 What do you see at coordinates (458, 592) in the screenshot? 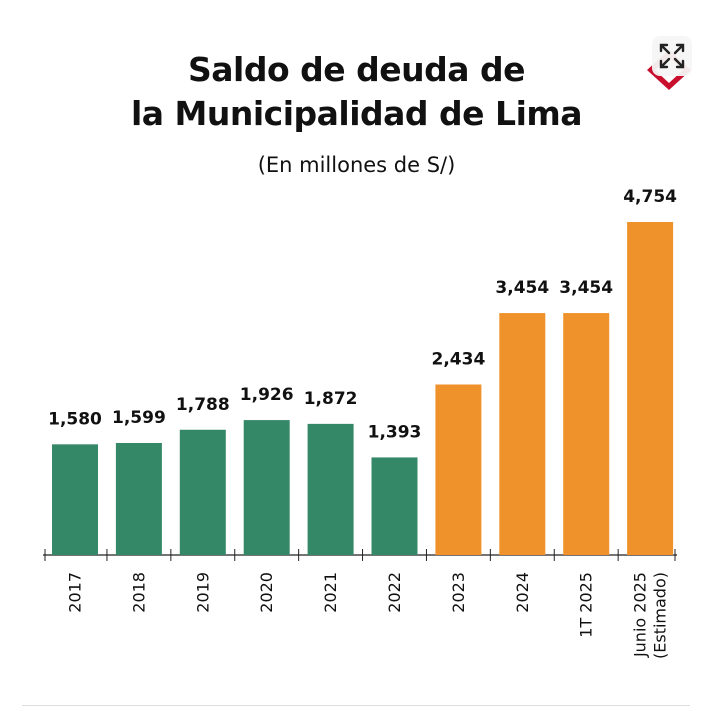
I see `x-tick-label: 2023` at bounding box center [458, 592].